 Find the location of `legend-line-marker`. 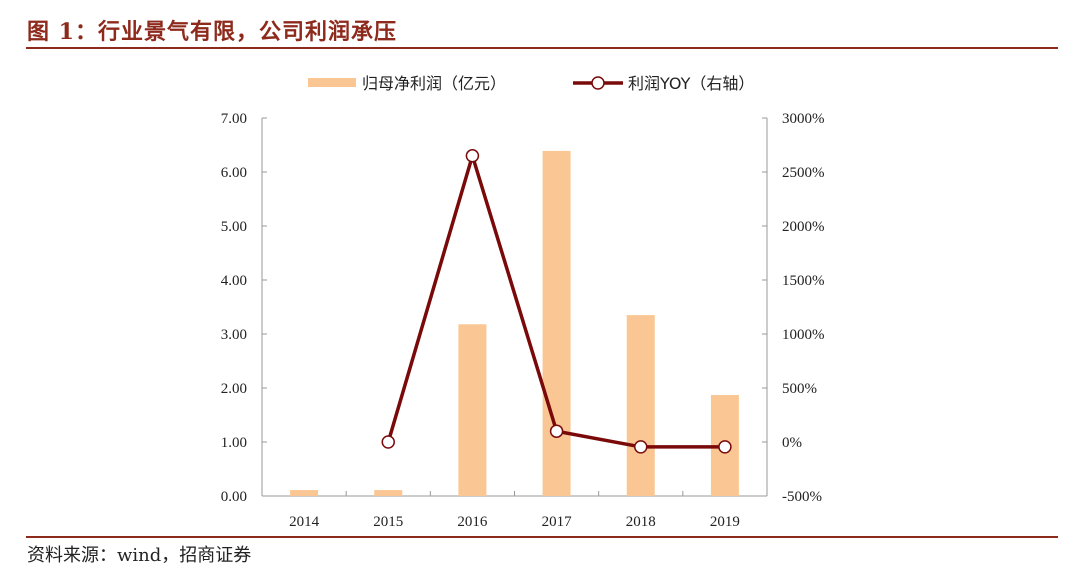

legend-line-marker is located at coordinates (598, 83).